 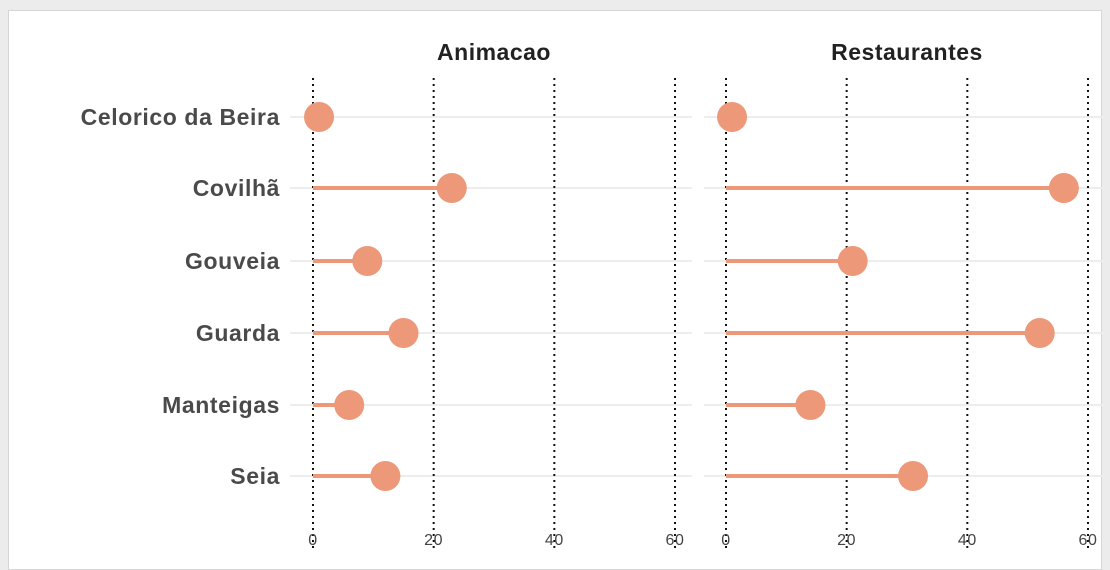 I want to click on category-label: Gouveia, so click(x=232, y=261).